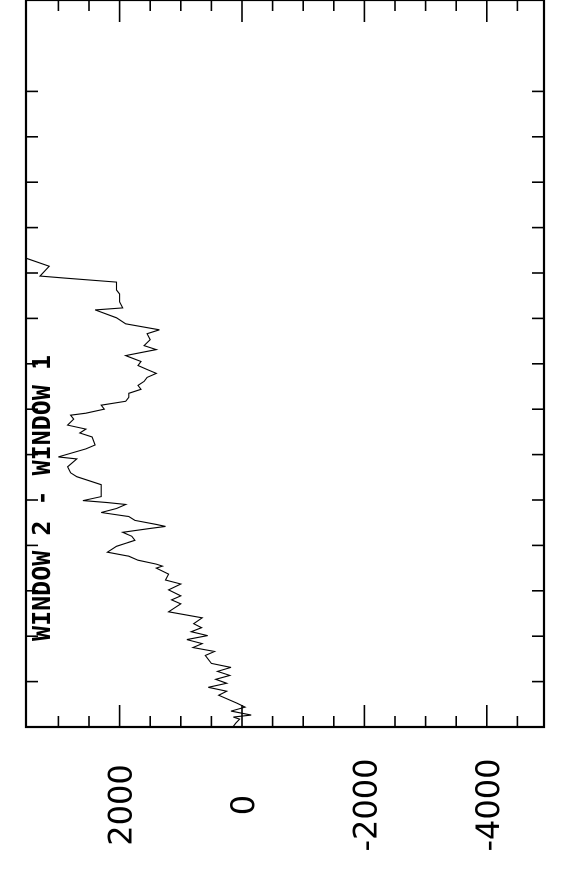  Describe the element at coordinates (41, 498) in the screenshot. I see `chart-title: WINDOW 2 - WINDOW 1` at that location.